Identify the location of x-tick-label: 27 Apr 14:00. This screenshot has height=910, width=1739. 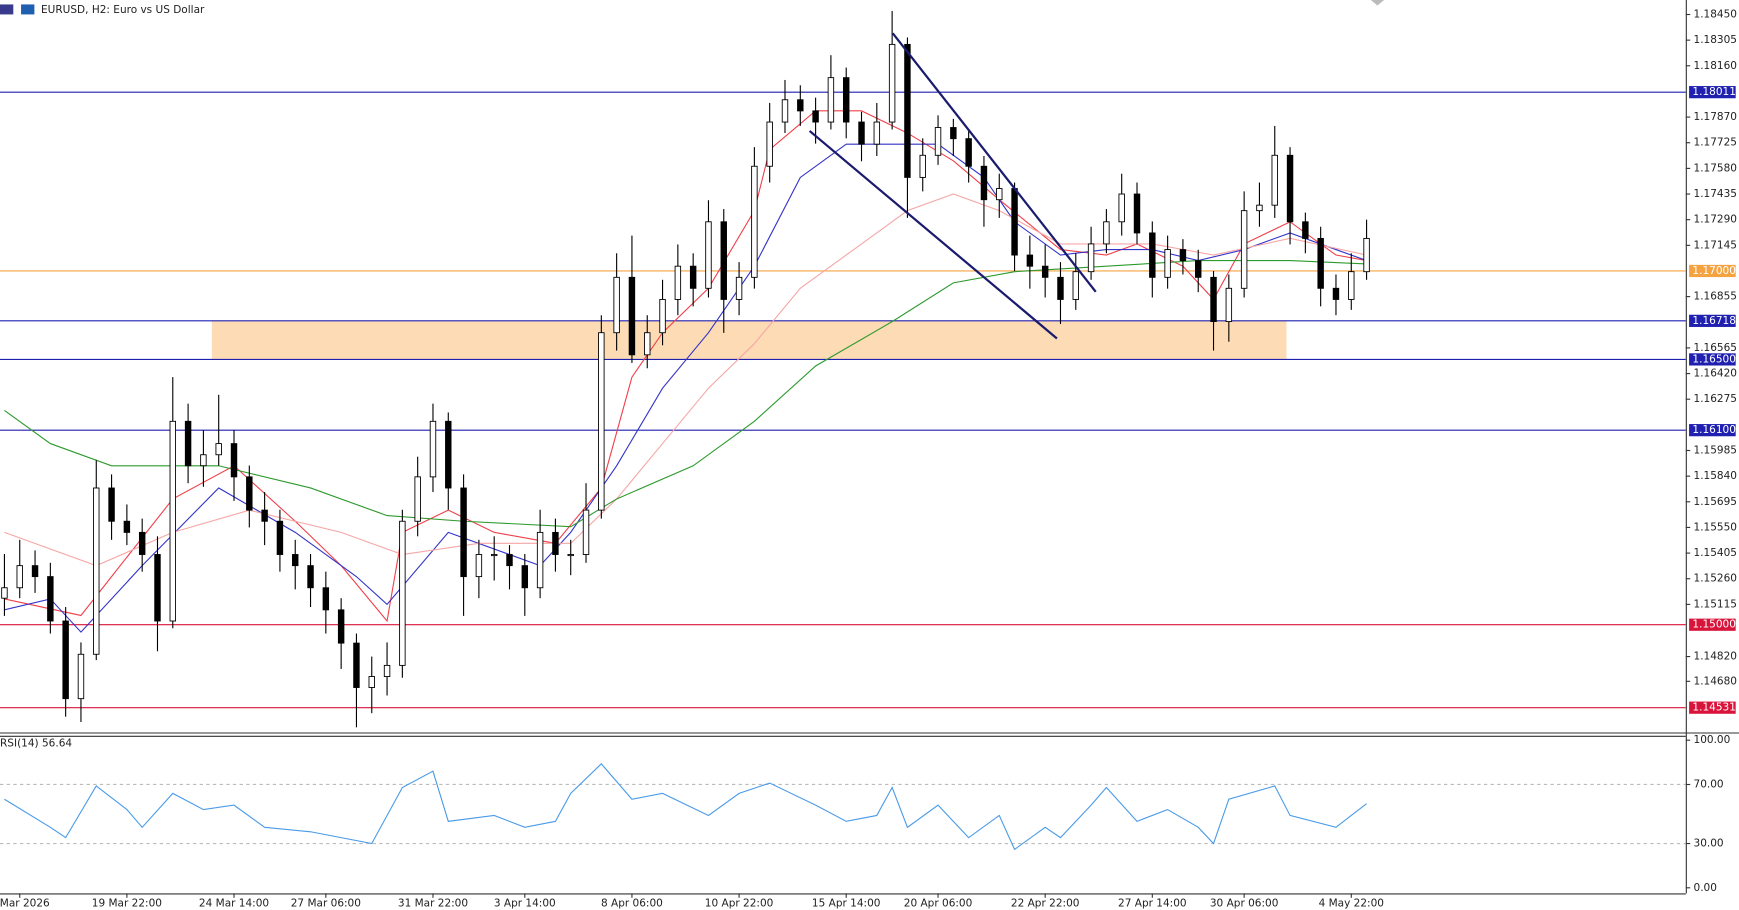
(1152, 903).